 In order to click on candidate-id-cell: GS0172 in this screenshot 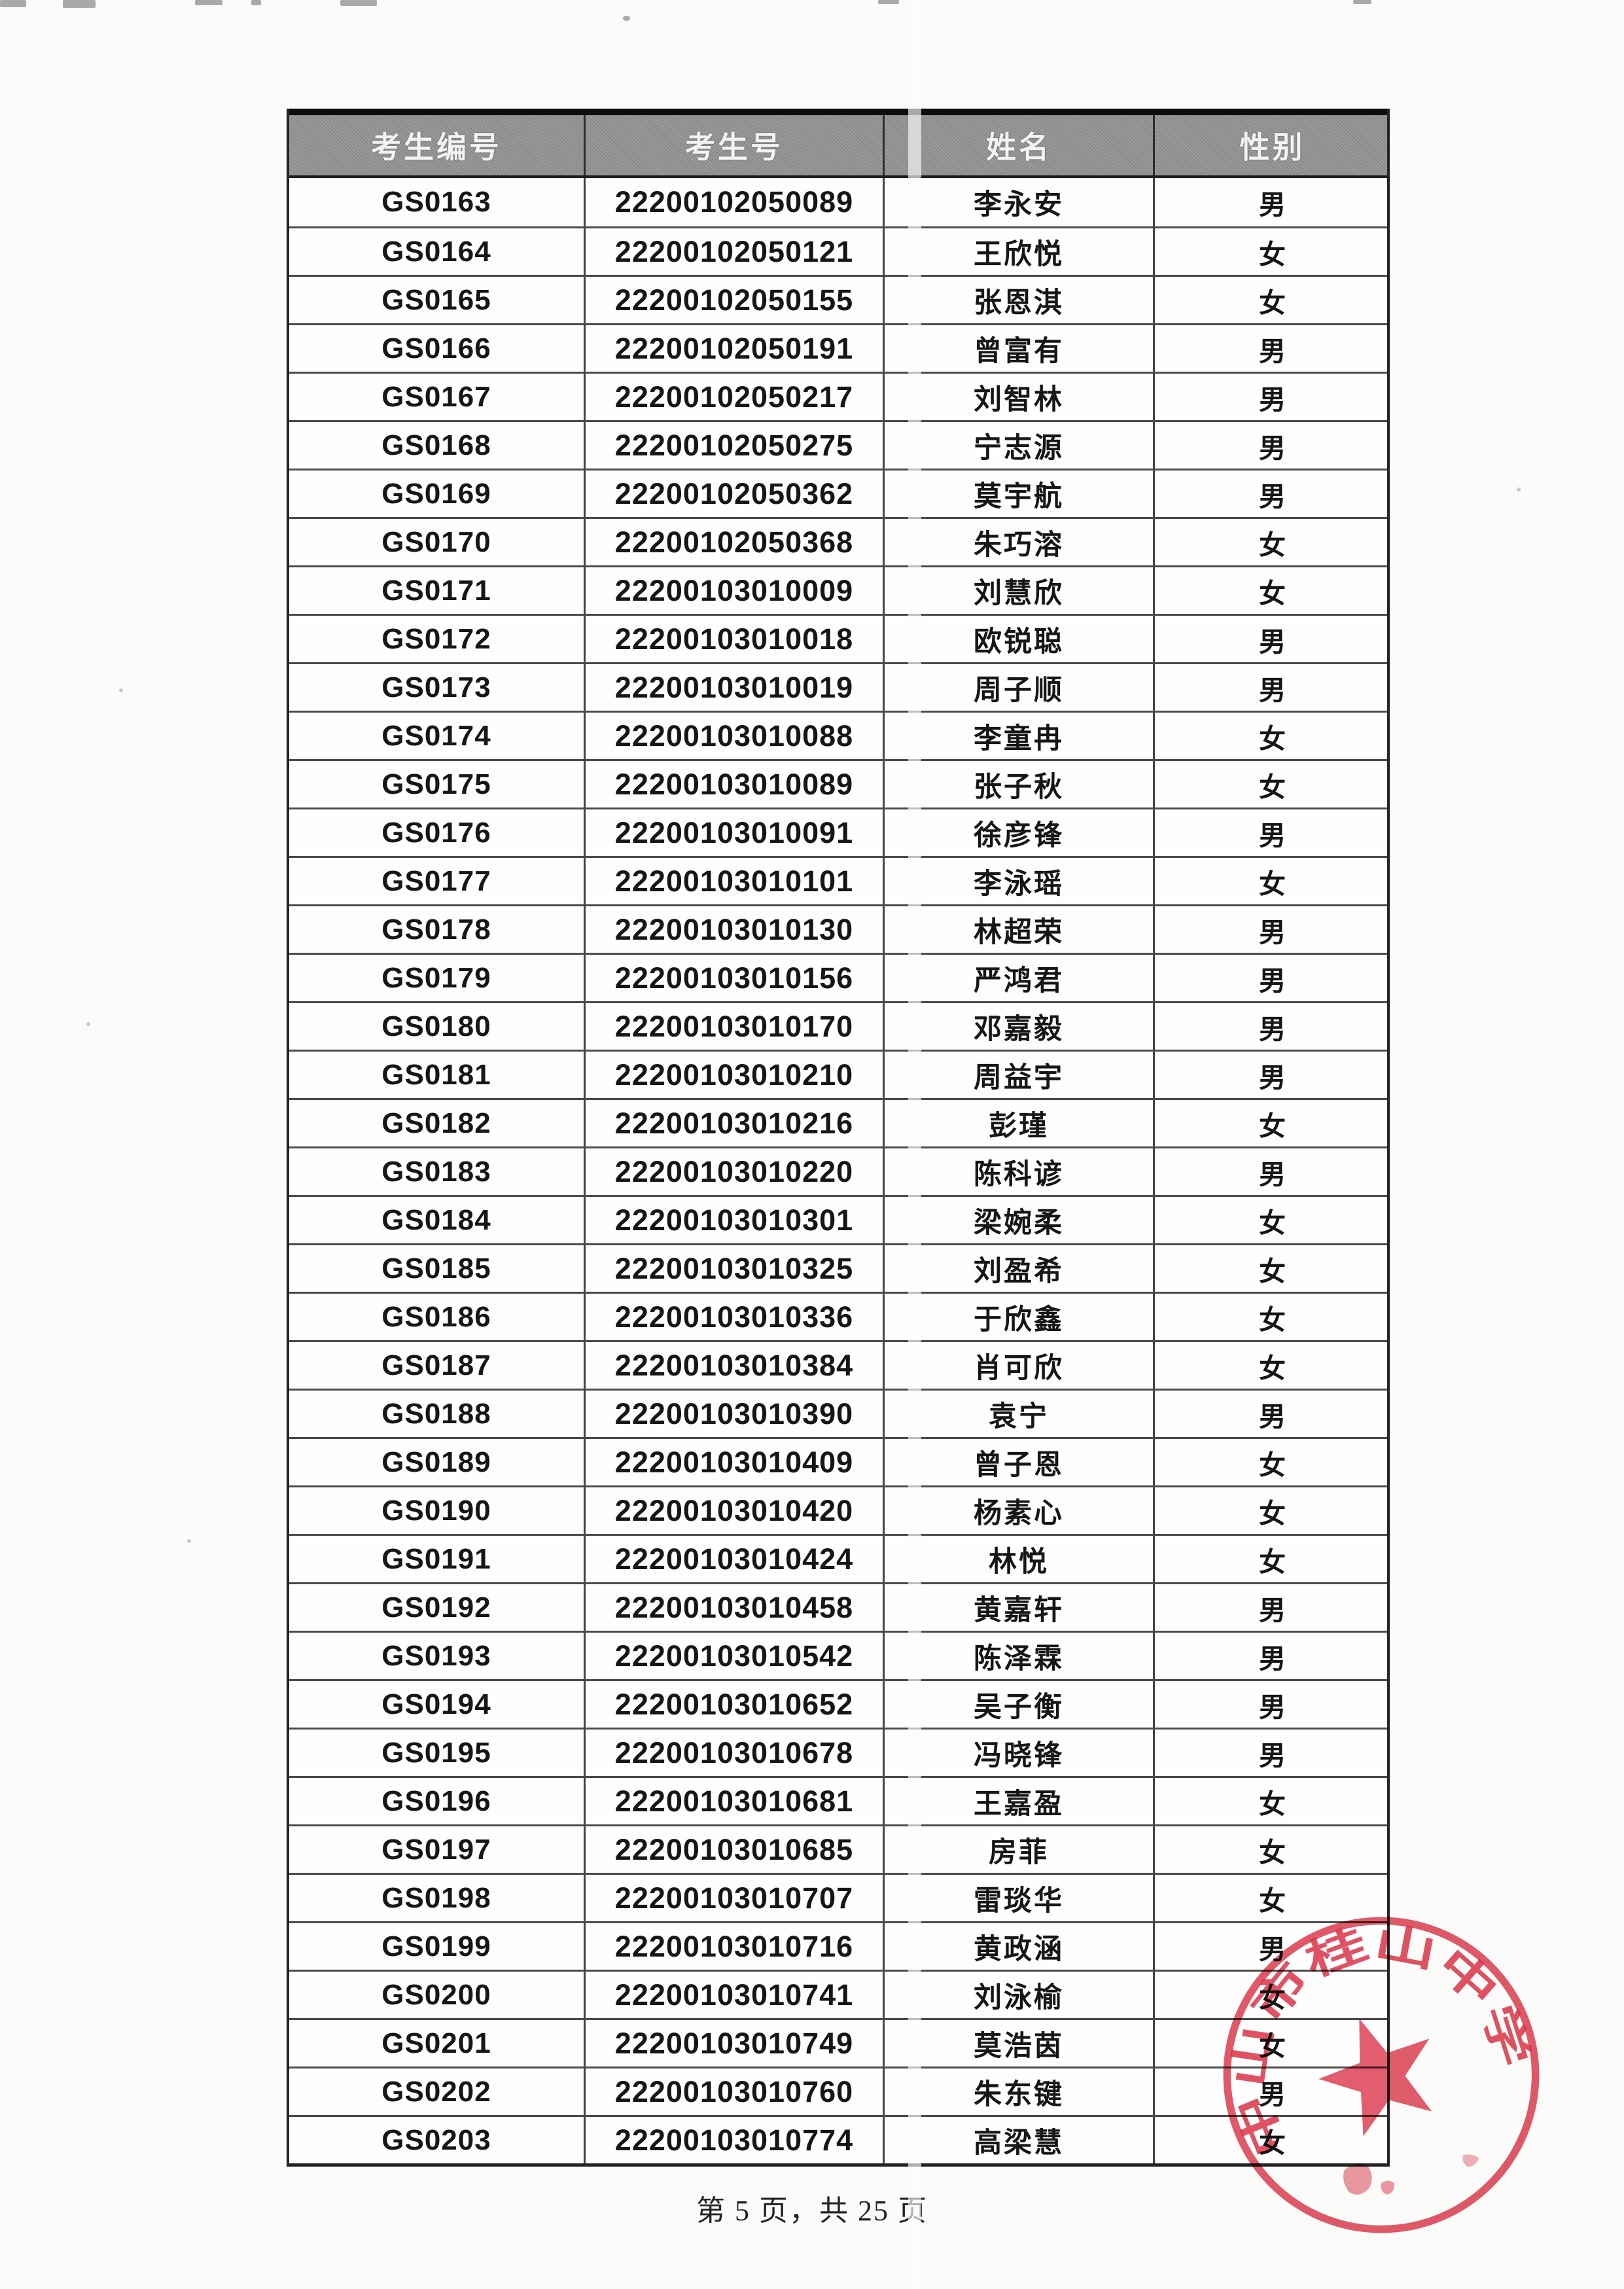, I will do `click(436, 638)`.